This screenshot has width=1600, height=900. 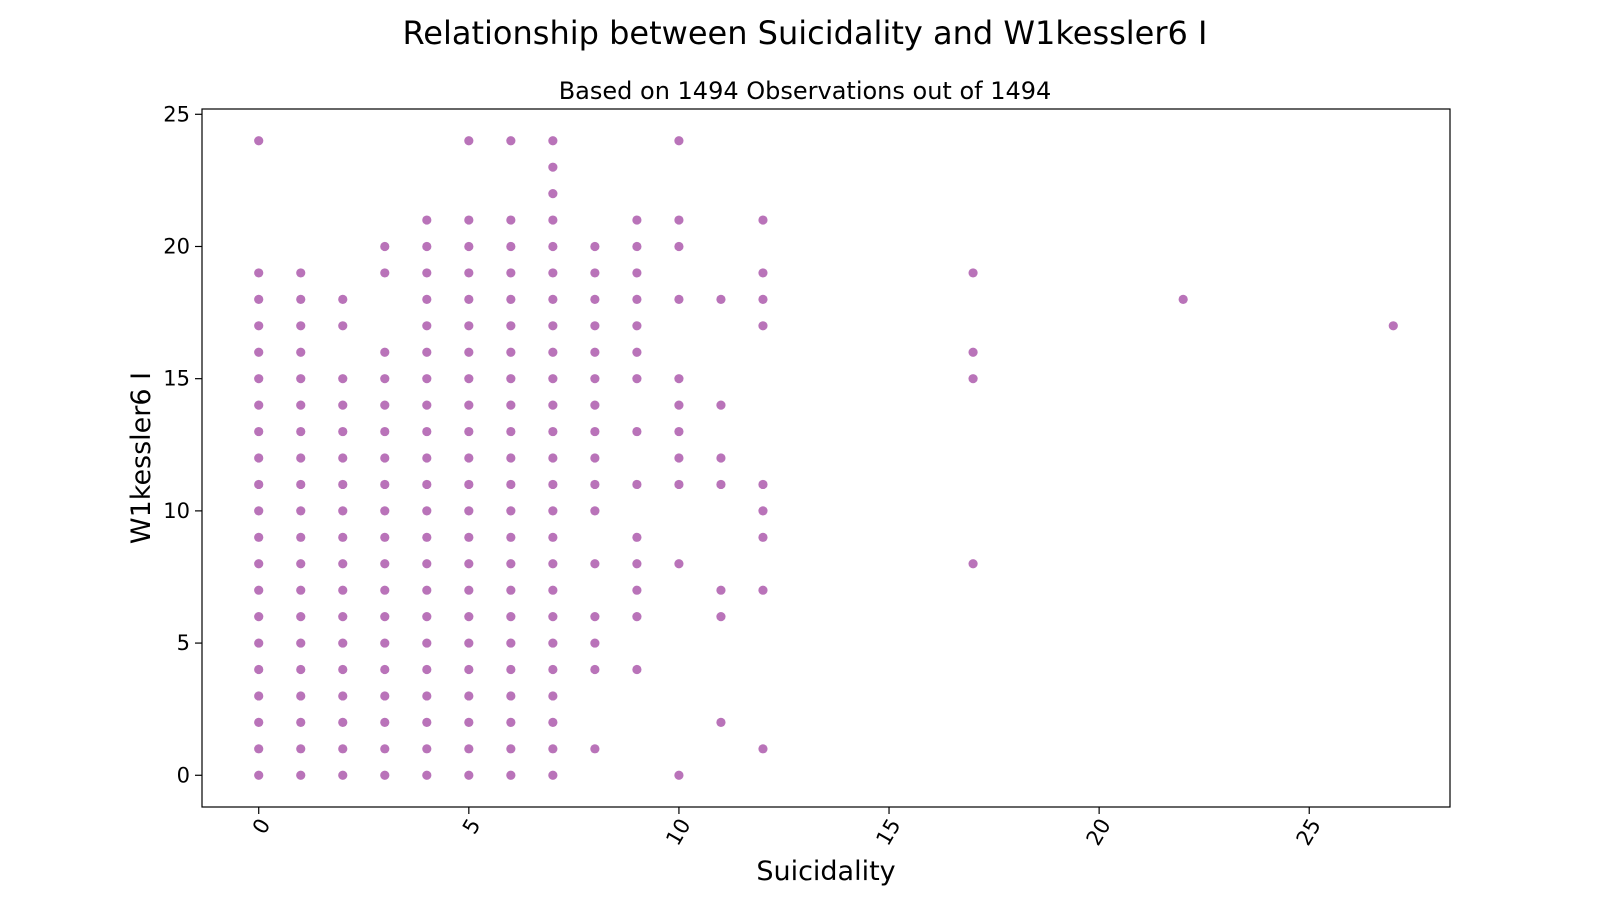 I want to click on y-tick-label: 20, so click(x=176, y=246).